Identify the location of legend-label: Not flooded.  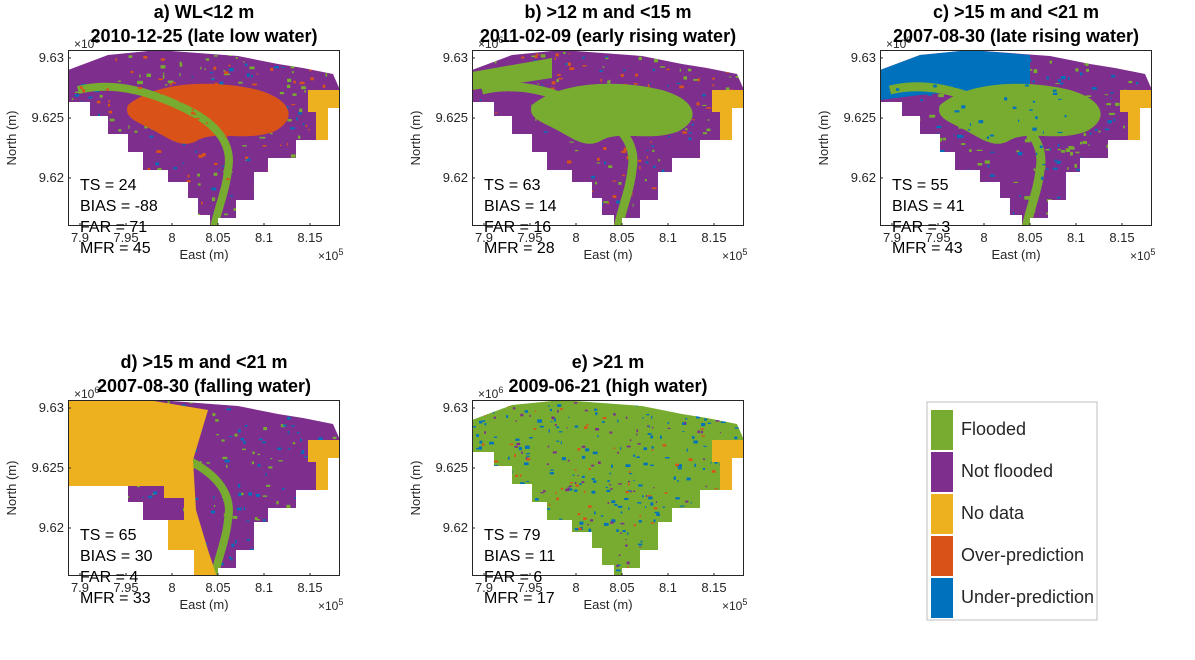
(1007, 471).